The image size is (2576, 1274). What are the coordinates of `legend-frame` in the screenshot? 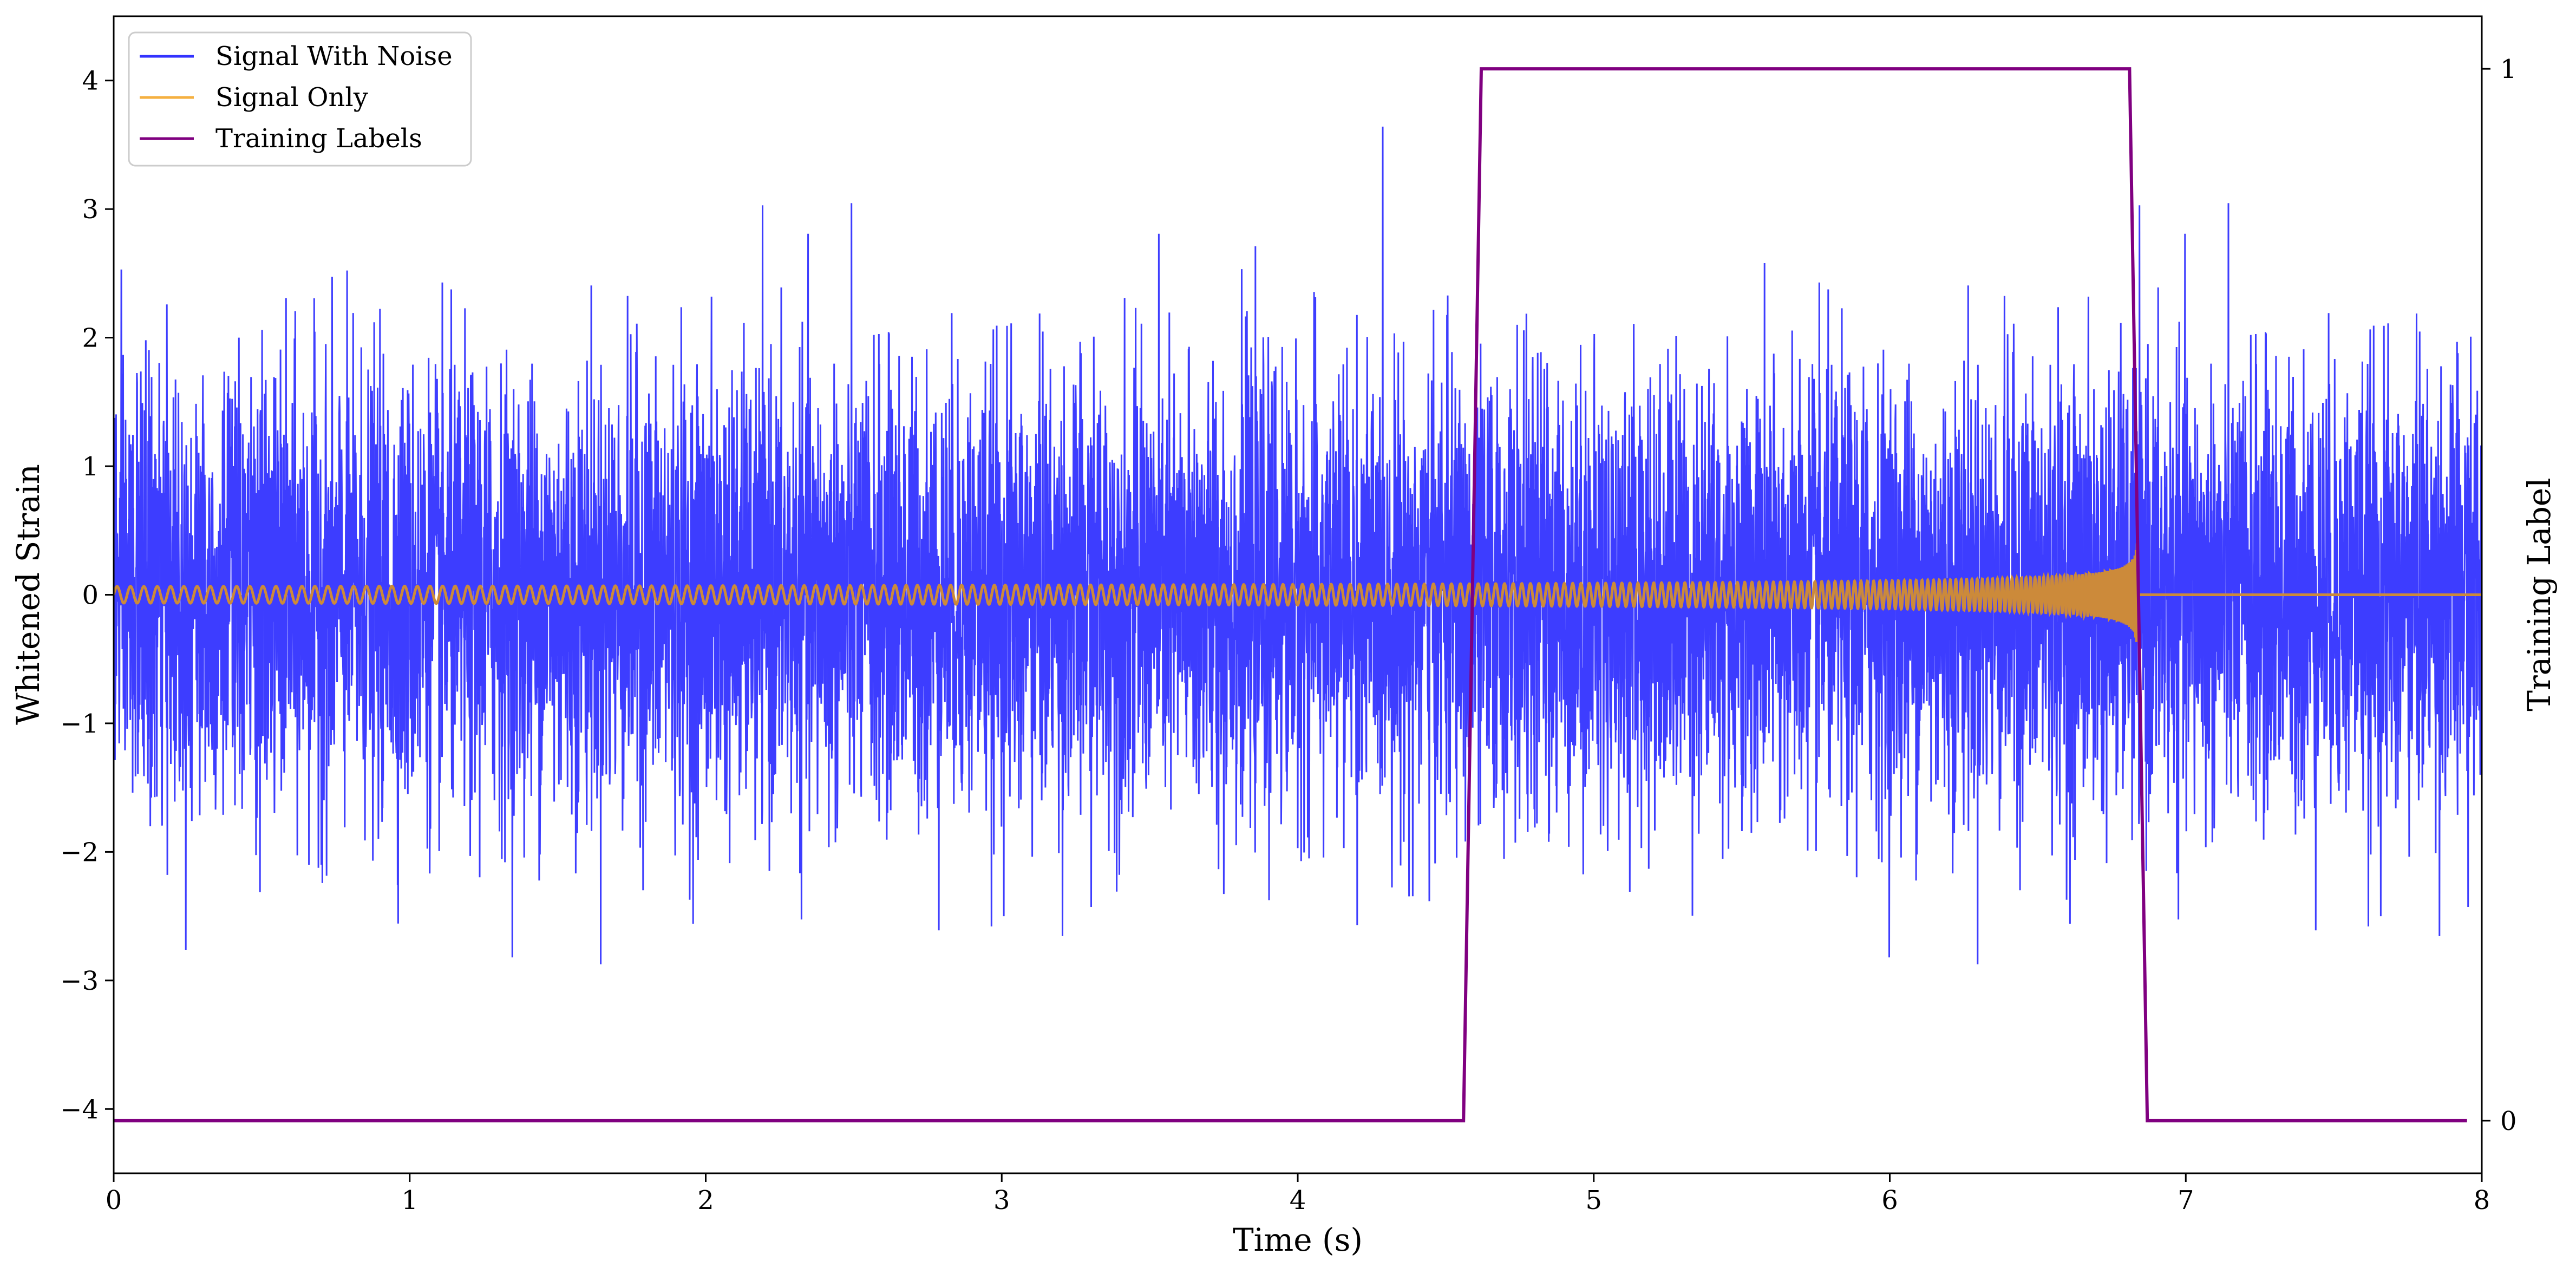 It's located at (300, 99).